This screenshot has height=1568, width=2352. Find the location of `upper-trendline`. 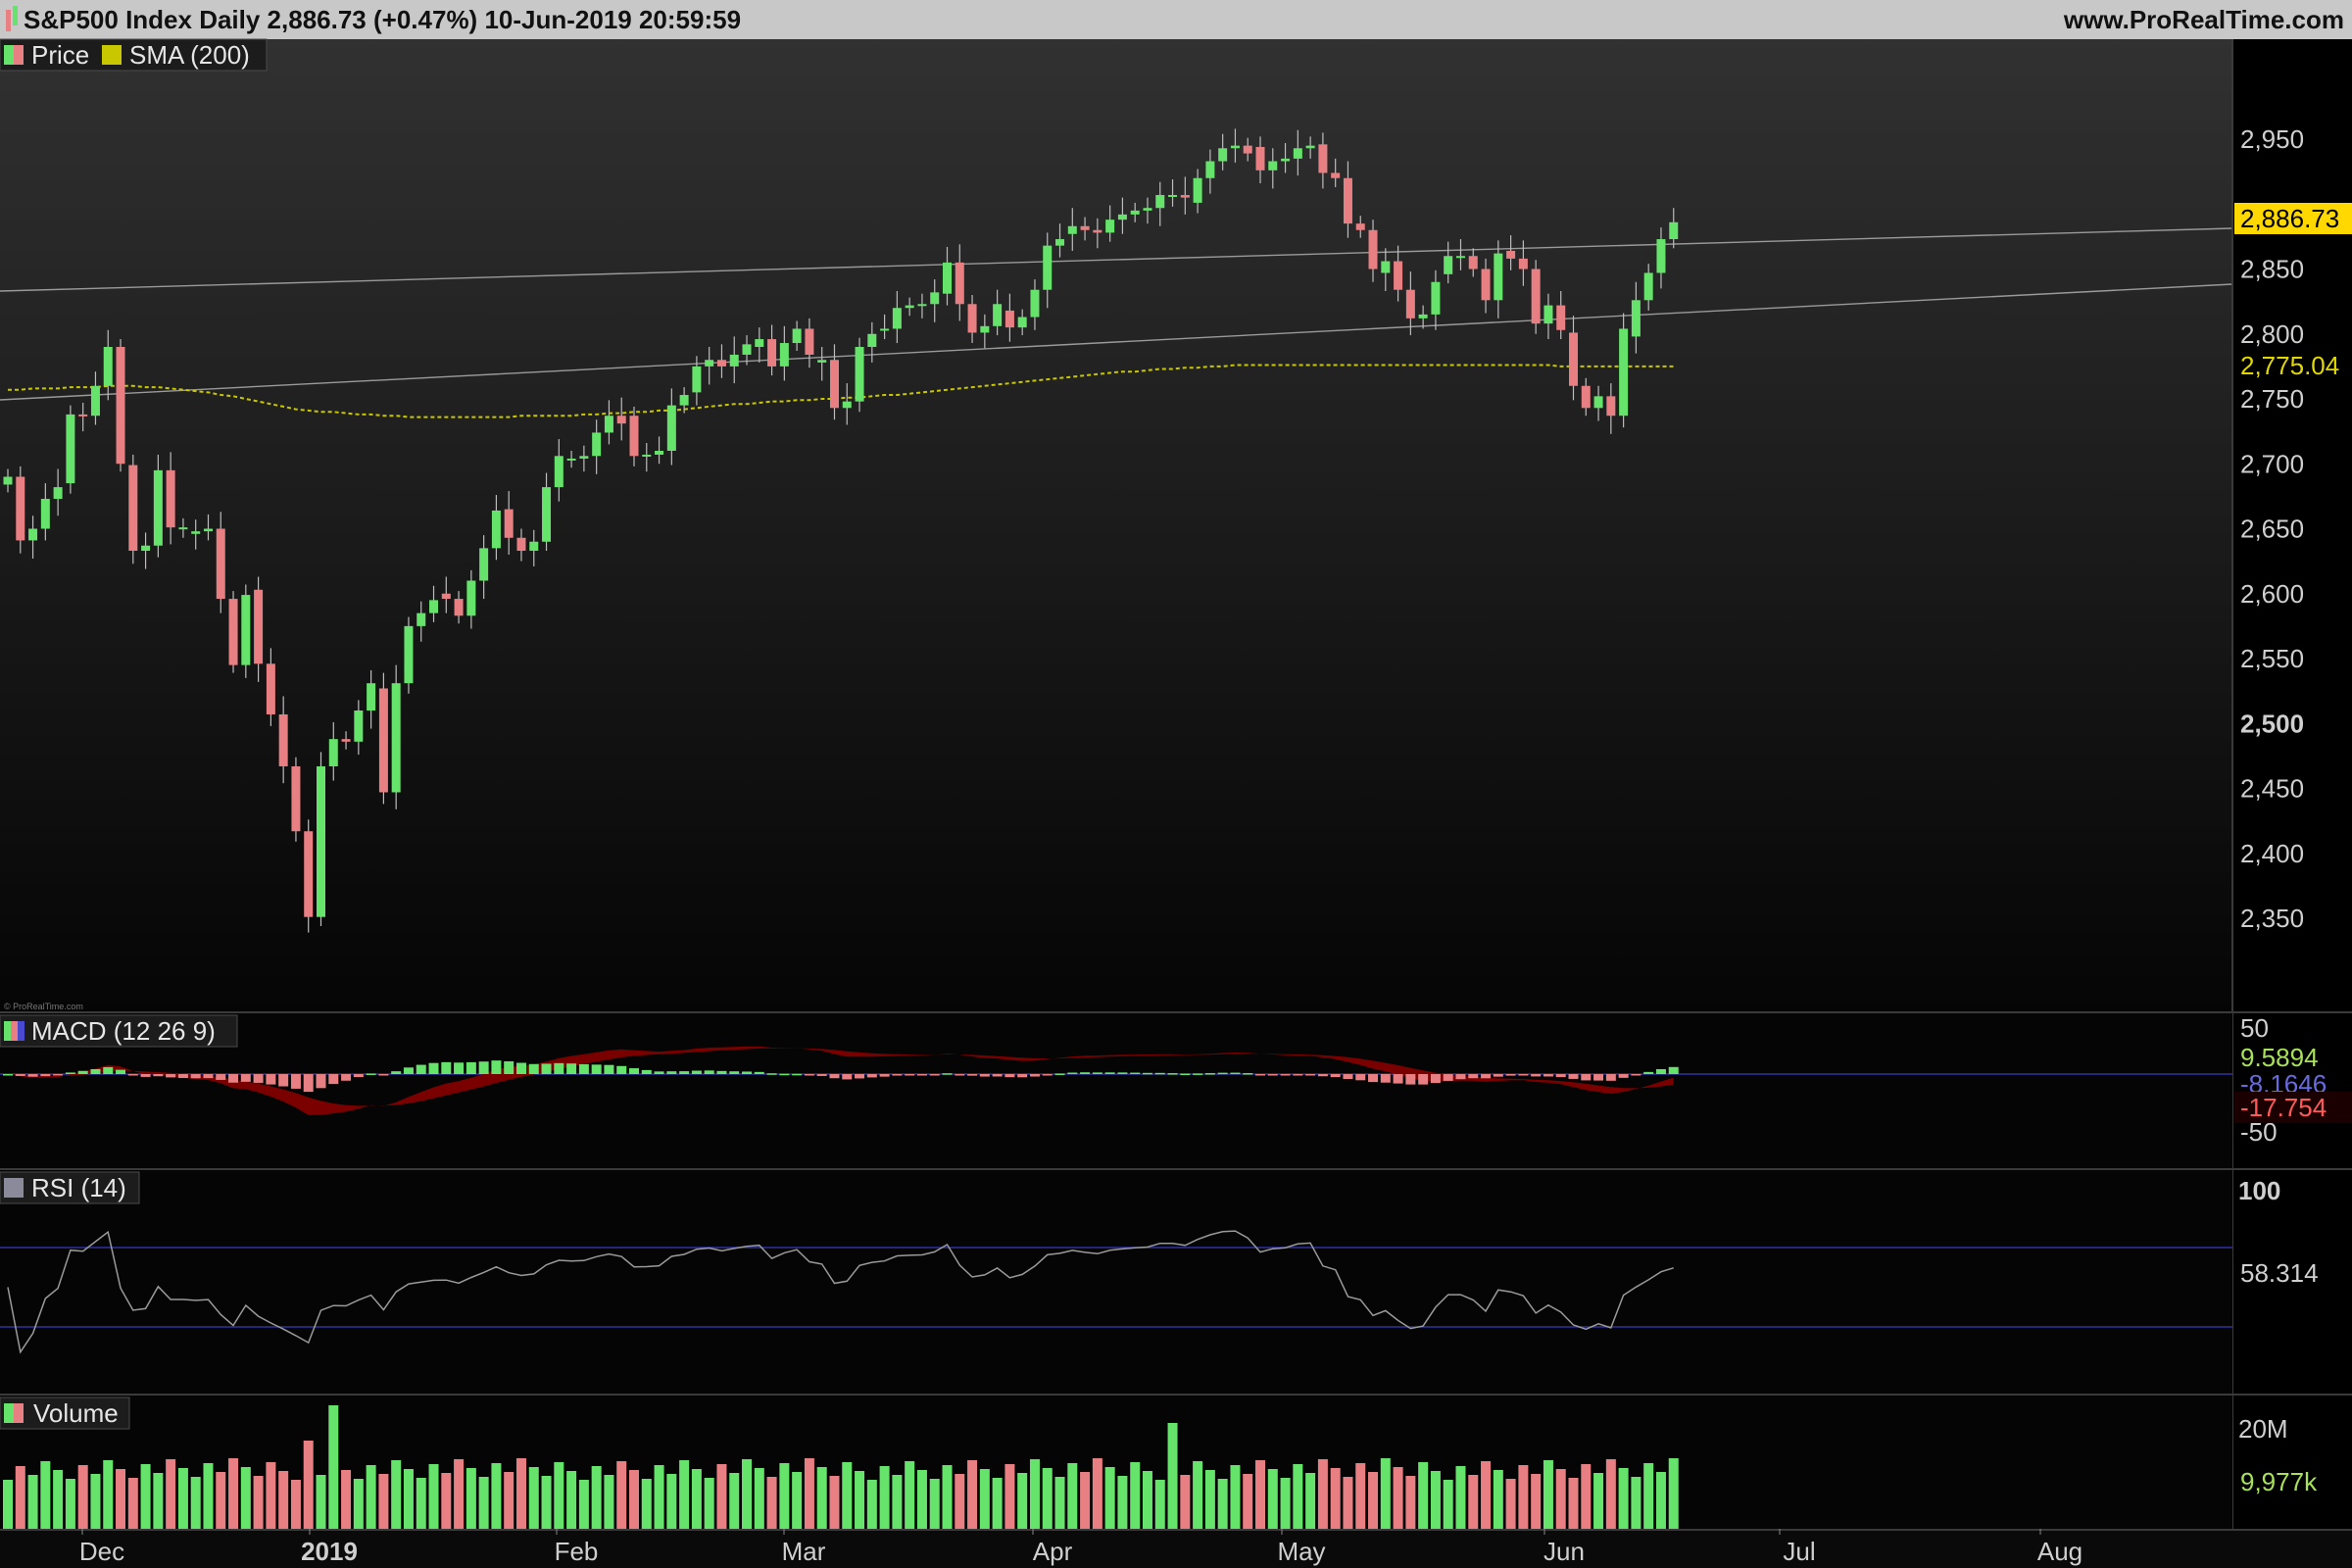

upper-trendline is located at coordinates (1116, 259).